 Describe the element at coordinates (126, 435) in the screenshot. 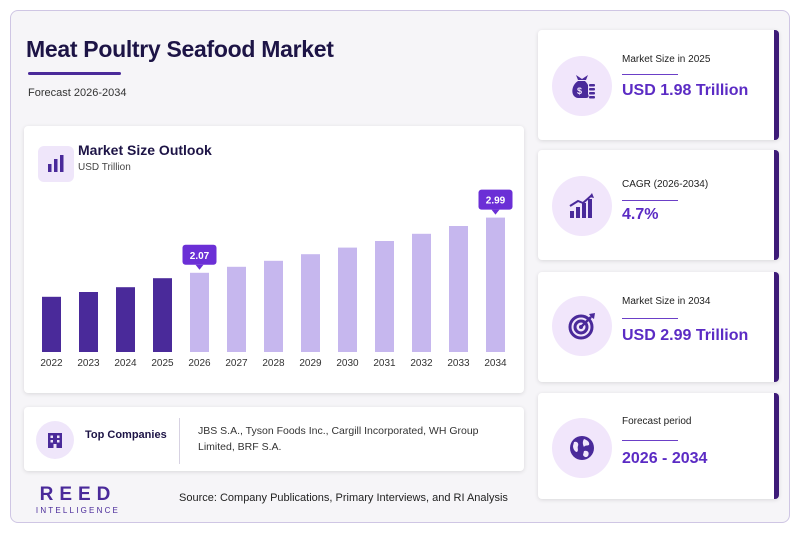

I see `top-companies-label: Top Companies` at that location.